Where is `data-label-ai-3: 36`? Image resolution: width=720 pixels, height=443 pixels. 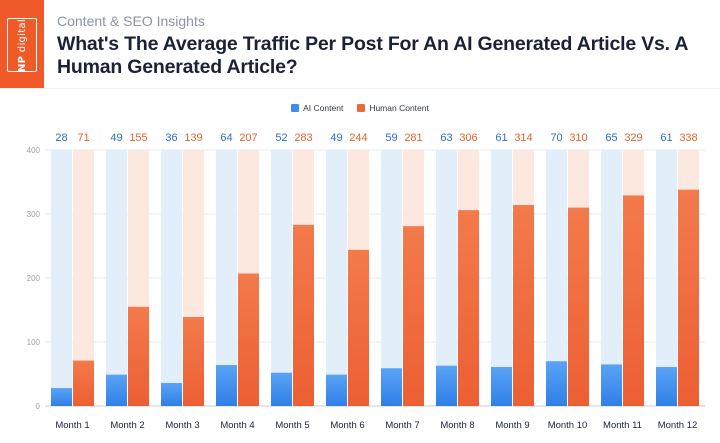
data-label-ai-3: 36 is located at coordinates (171, 138).